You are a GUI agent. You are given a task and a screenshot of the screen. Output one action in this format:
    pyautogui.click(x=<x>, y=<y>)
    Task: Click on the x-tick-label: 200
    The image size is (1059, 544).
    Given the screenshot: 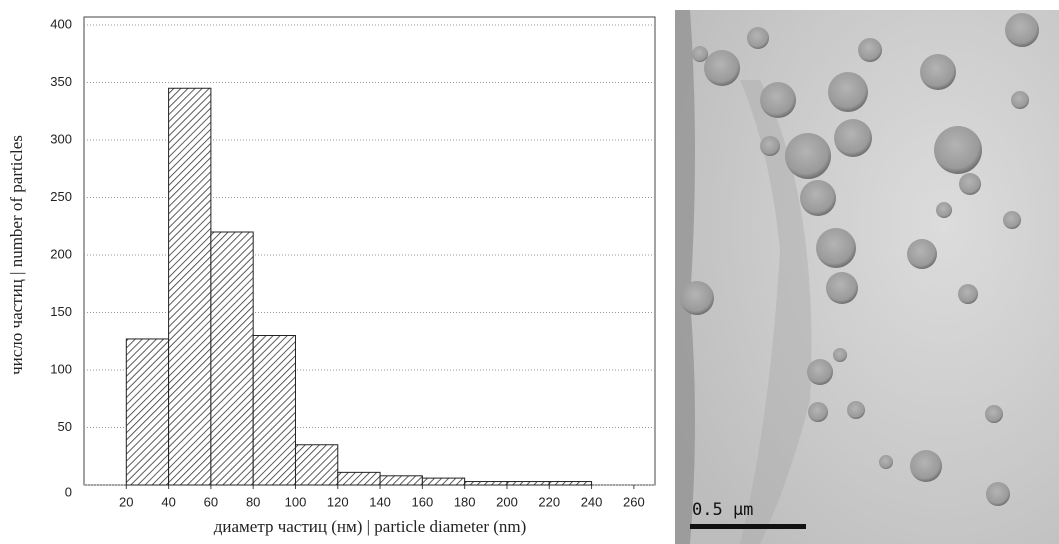 What is the action you would take?
    pyautogui.click(x=507, y=501)
    